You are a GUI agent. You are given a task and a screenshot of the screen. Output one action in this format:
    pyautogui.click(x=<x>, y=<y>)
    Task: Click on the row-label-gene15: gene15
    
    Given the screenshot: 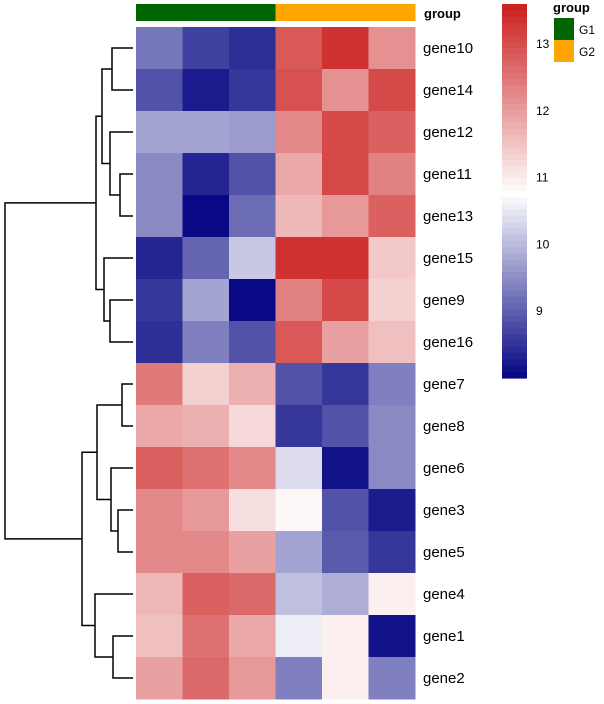 What is the action you would take?
    pyautogui.click(x=448, y=258)
    